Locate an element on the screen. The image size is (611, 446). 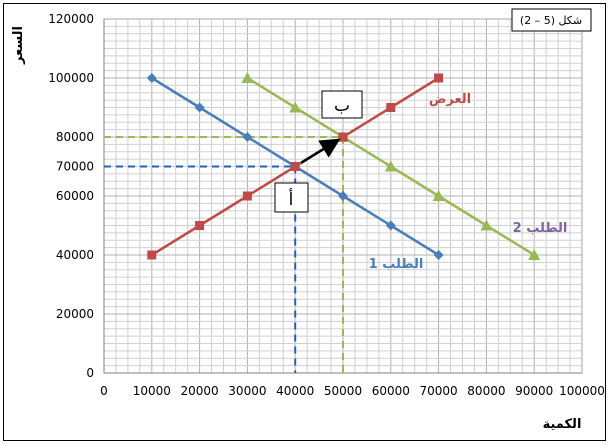
point-a-label: أ is located at coordinates (291, 199).